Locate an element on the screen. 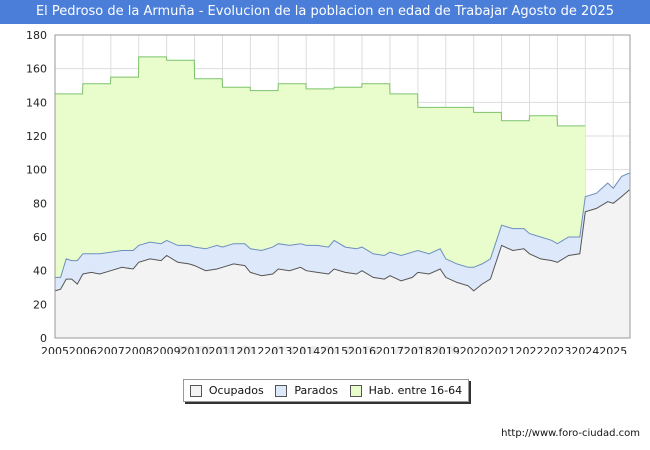  x-tick-label-2017: 2017 is located at coordinates (390, 349).